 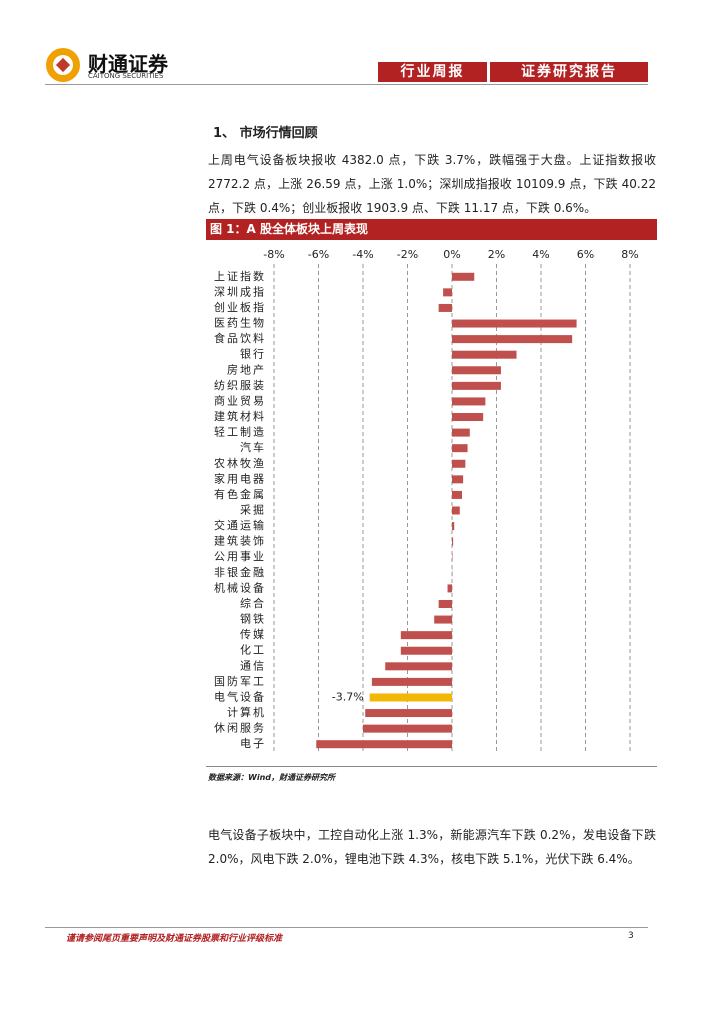 I want to click on report-category-tag: 证券研究报告, so click(x=569, y=72).